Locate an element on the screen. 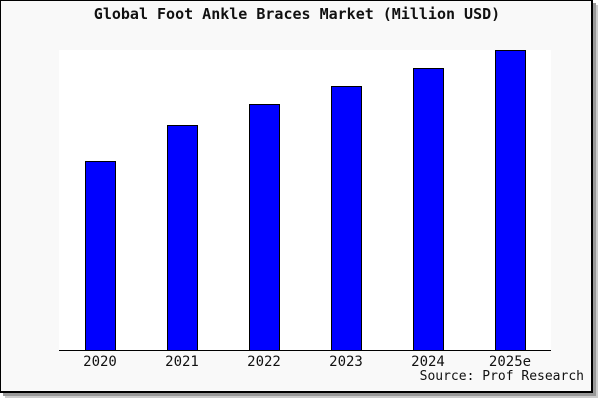  x-tick-label-2023: 2023 is located at coordinates (346, 362).